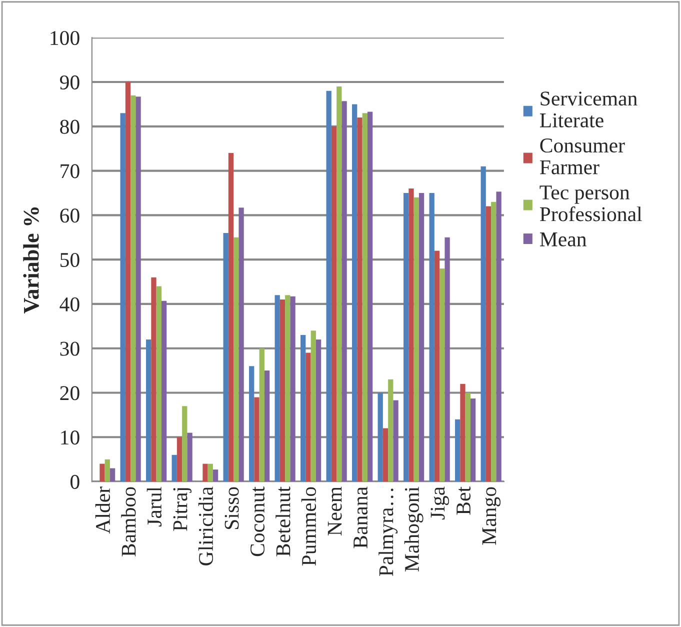 Image resolution: width=681 pixels, height=627 pixels. I want to click on x-tick-label: Jarul, so click(154, 506).